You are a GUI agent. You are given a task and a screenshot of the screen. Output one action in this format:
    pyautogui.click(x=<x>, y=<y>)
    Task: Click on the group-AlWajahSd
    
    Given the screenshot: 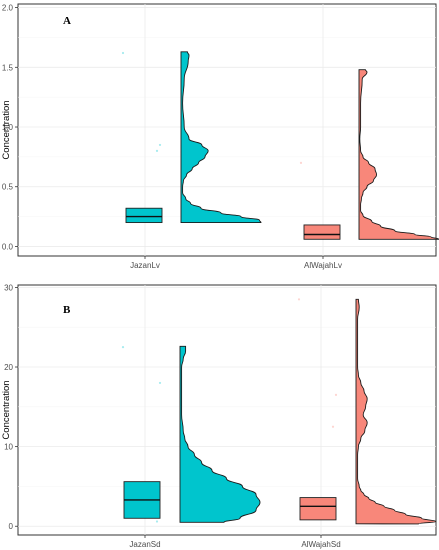 What is the action you would take?
    pyautogui.click(x=367, y=411)
    